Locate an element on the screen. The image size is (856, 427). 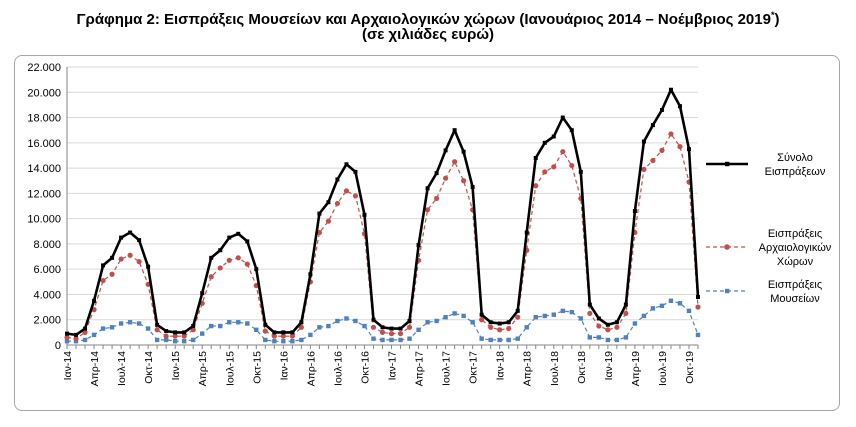
x-tick-label: Ιουλ-18 is located at coordinates (555, 368).